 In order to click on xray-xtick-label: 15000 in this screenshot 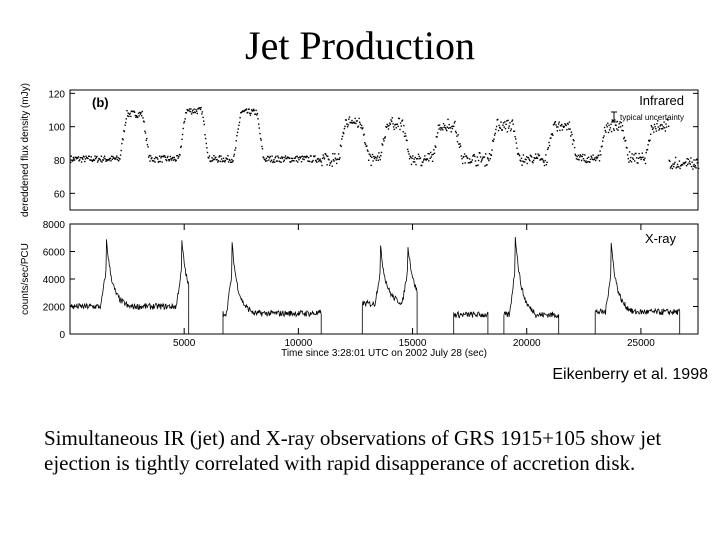, I will do `click(413, 343)`.